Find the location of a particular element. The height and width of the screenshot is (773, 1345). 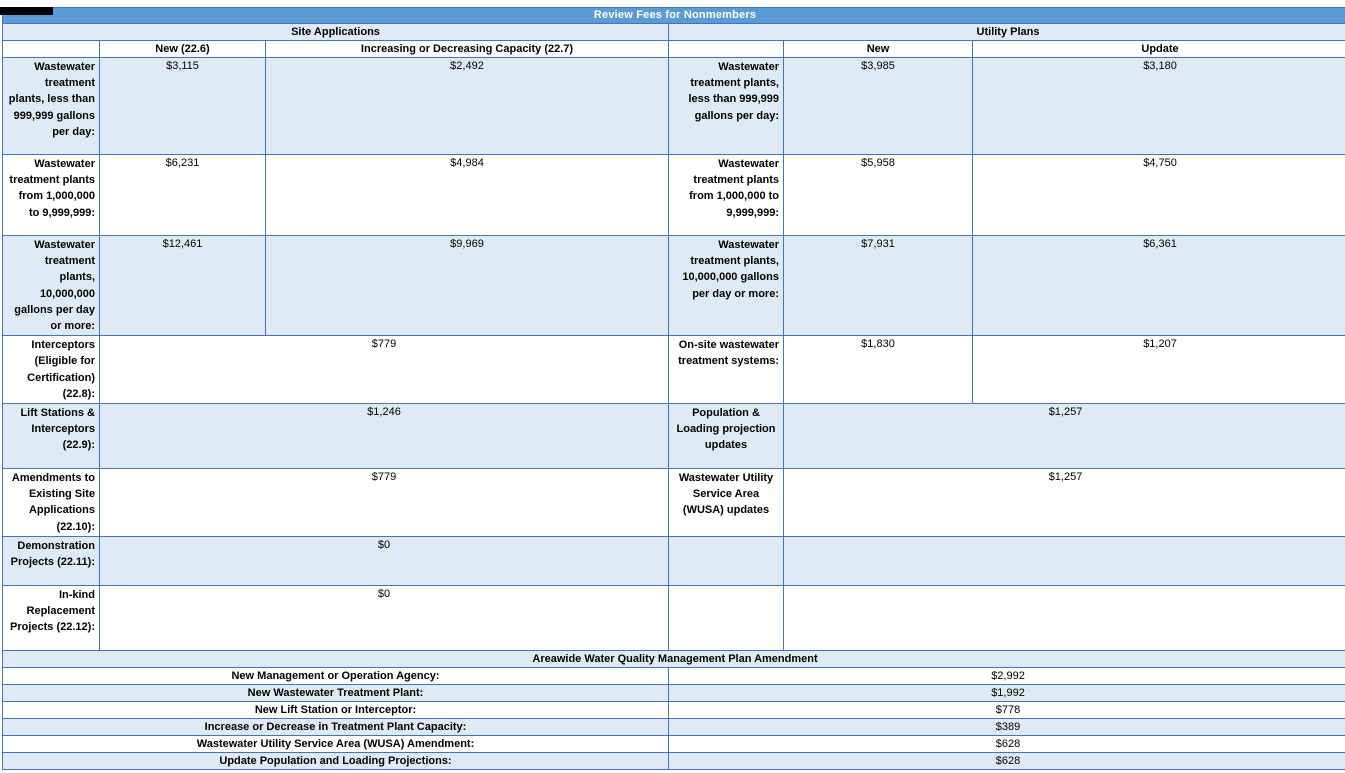

column-header-utility-new: New is located at coordinates (878, 49).